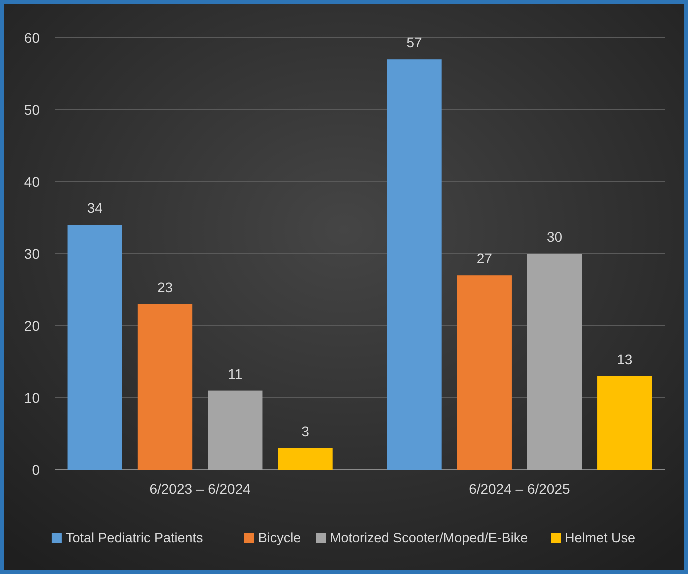  What do you see at coordinates (36, 470) in the screenshot?
I see `y-tick-label: 0` at bounding box center [36, 470].